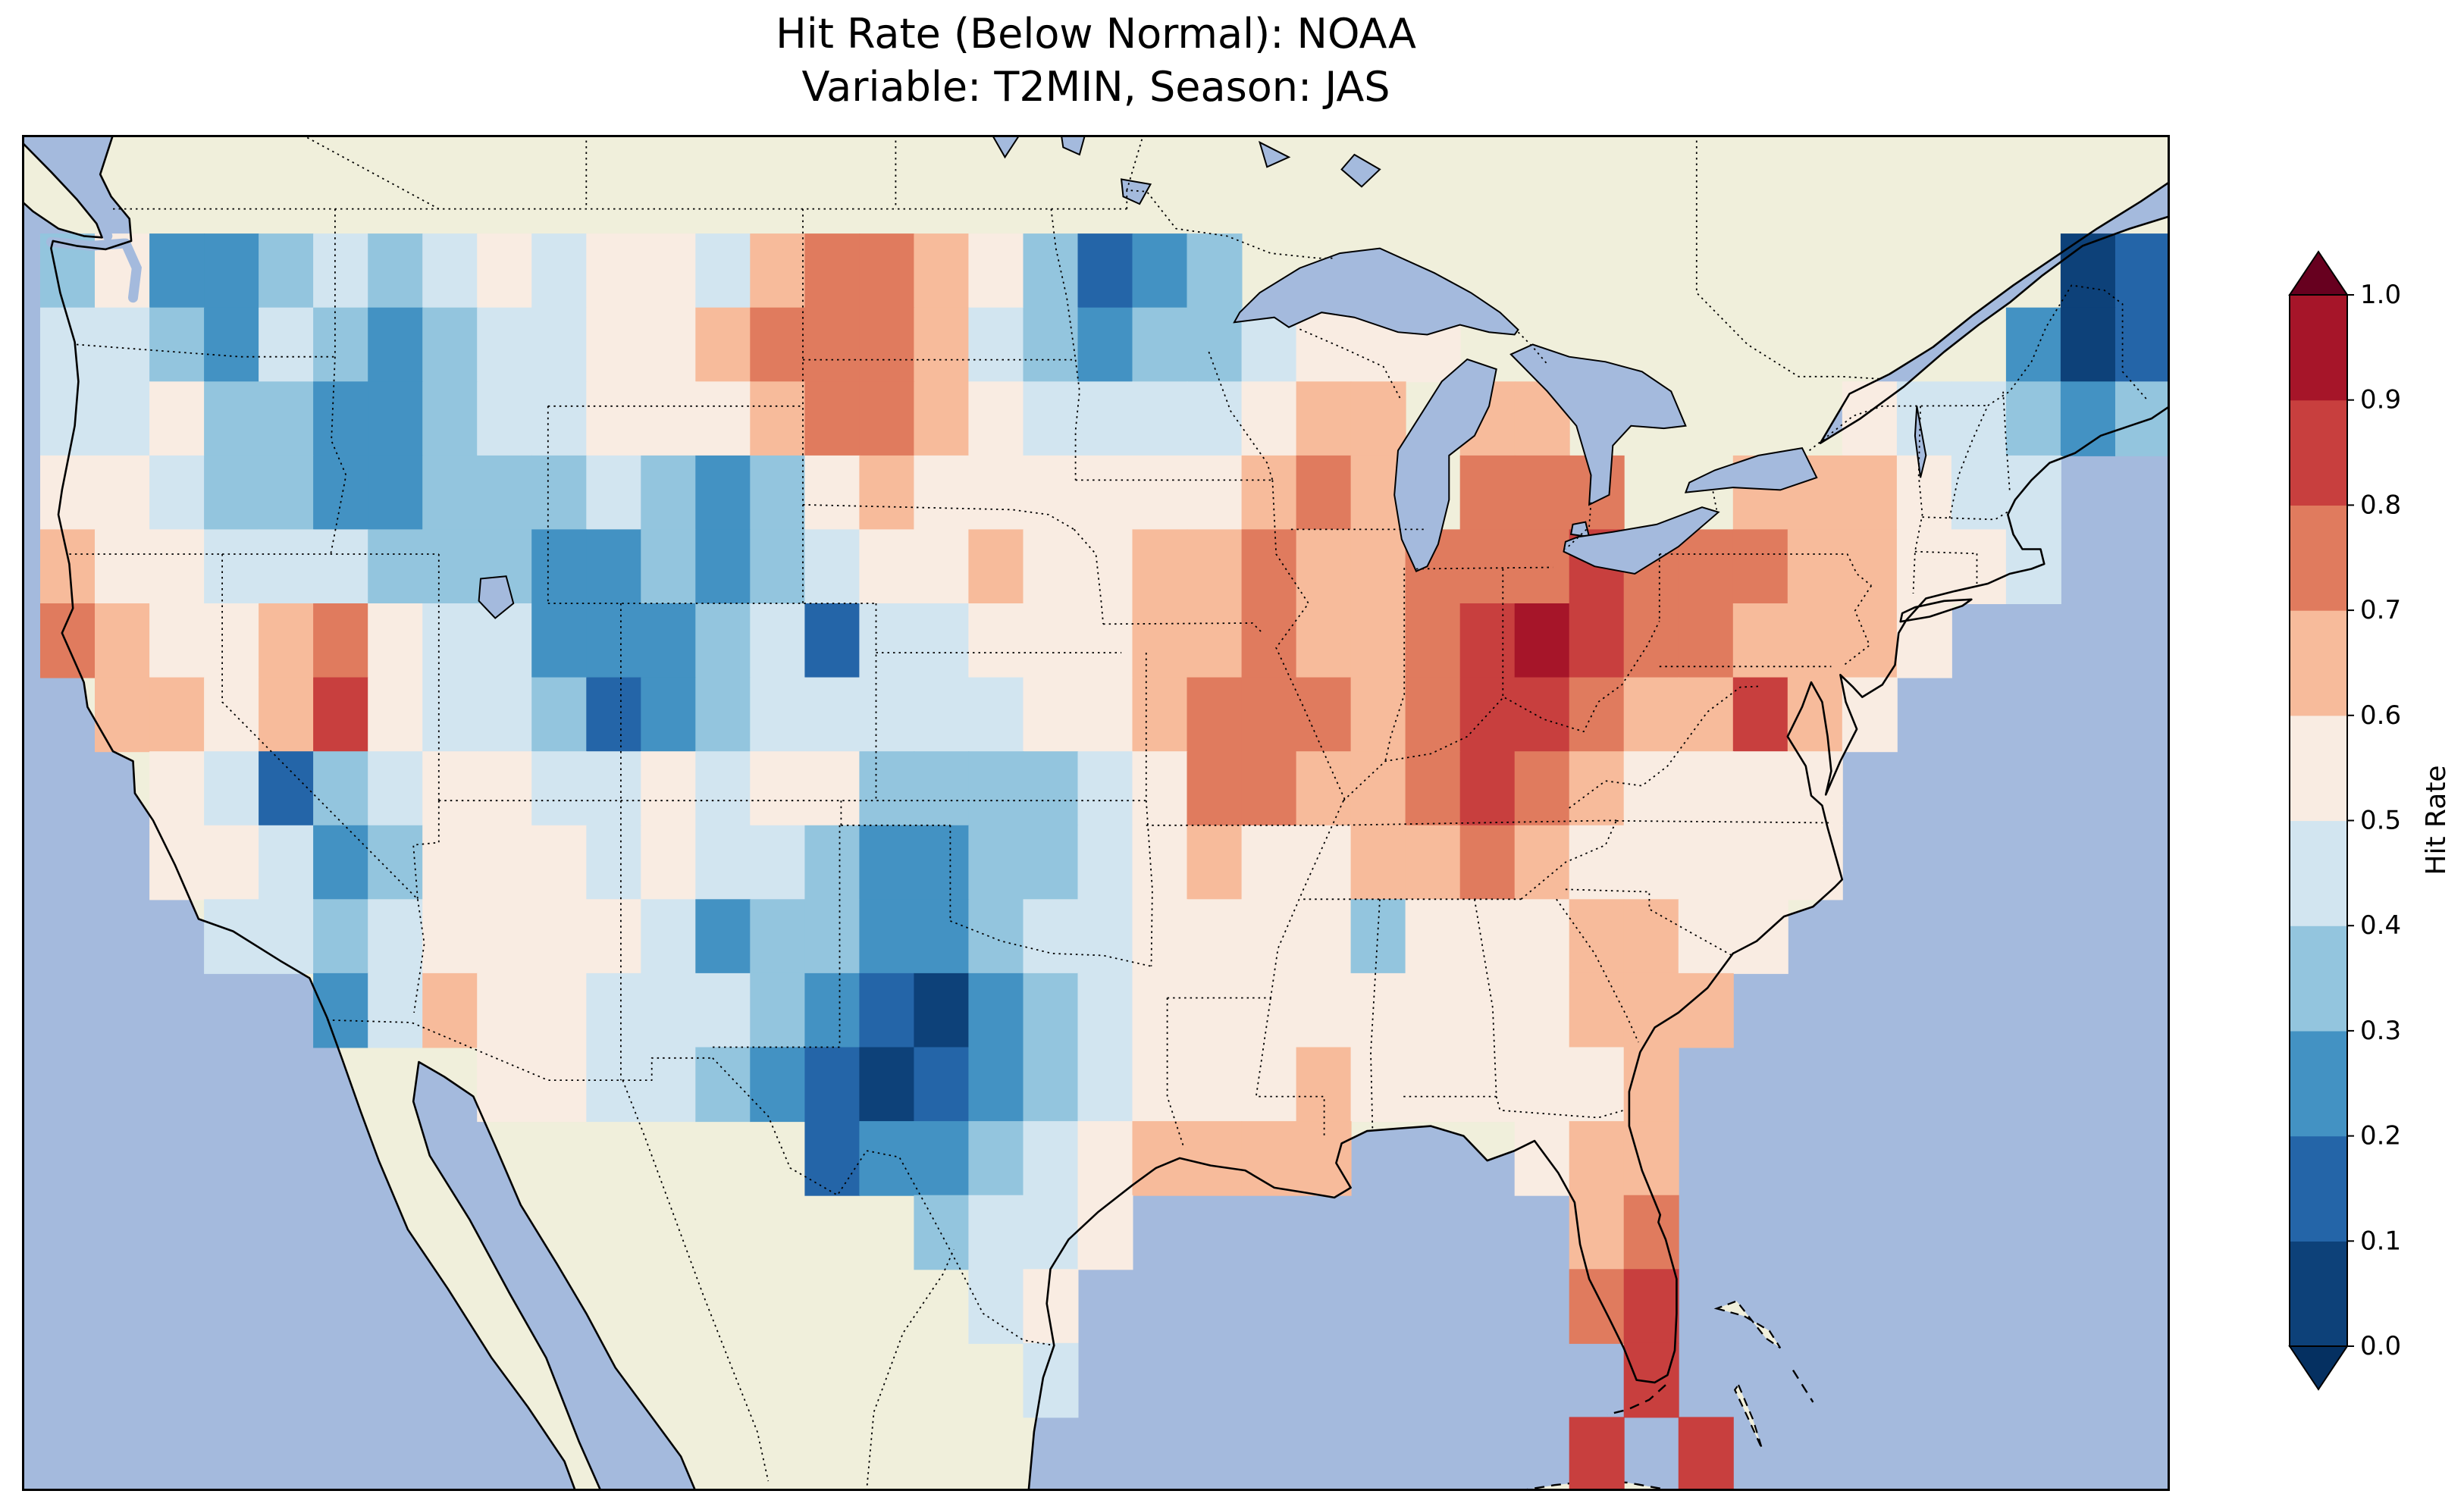 This screenshot has height=1494, width=2464. I want to click on colorbar-axis-label: Hit Rate, so click(2437, 820).